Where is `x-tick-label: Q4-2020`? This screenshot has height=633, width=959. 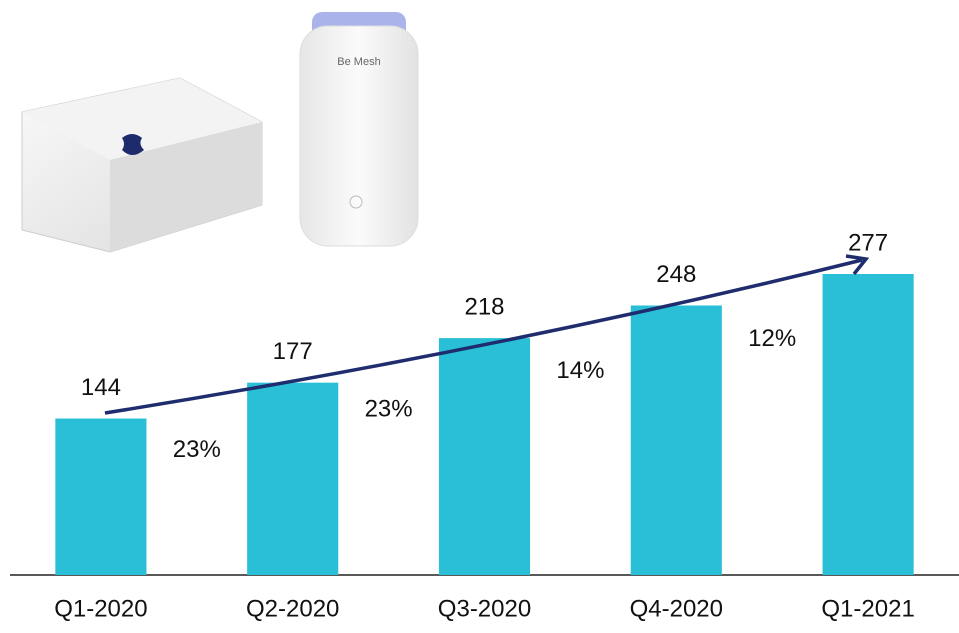
x-tick-label: Q4-2020 is located at coordinates (676, 608).